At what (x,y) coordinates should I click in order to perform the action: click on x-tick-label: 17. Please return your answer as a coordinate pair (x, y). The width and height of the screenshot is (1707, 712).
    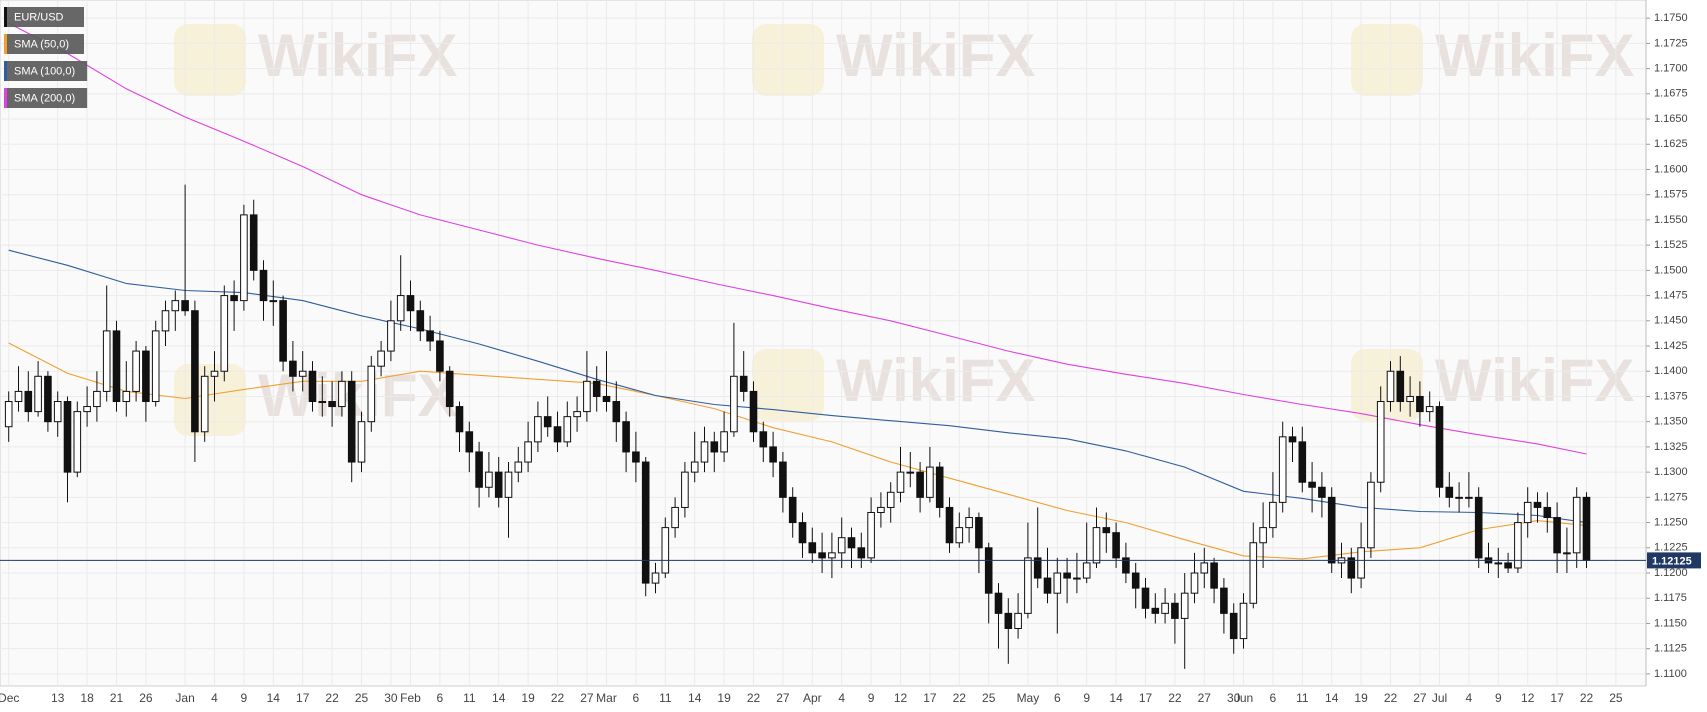
    Looking at the image, I should click on (930, 698).